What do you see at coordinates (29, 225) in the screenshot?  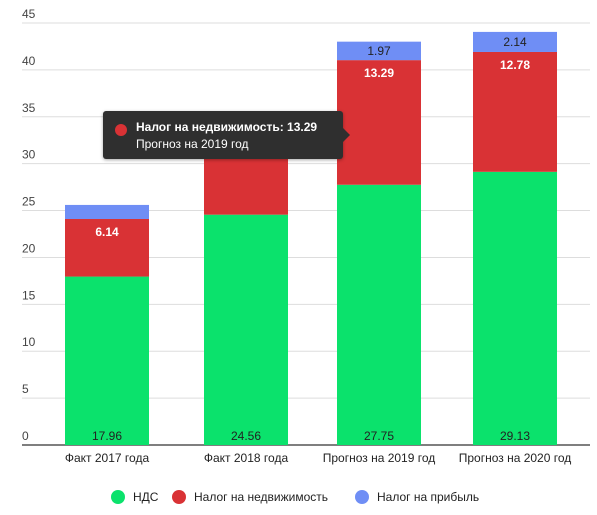 I see `y-axis-tick-labels: 0 5 10 15 20 25 30 35 40 45` at bounding box center [29, 225].